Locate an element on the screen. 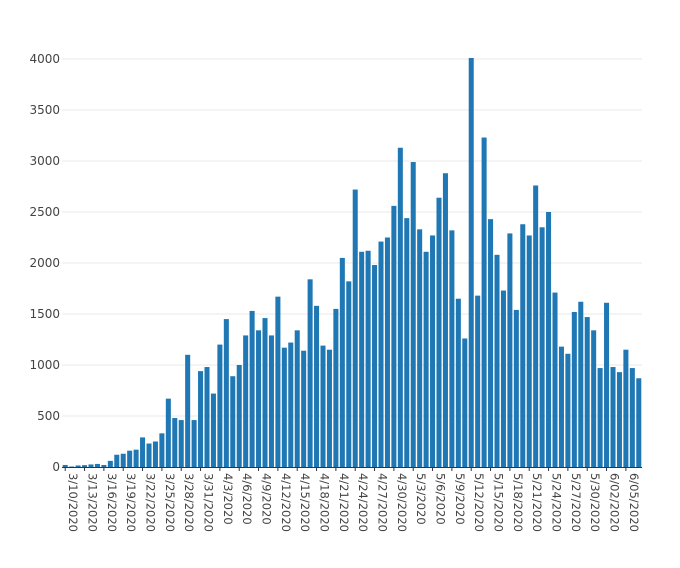 The image size is (680, 568). x-tick-label: 3/25/2020 is located at coordinates (170, 502).